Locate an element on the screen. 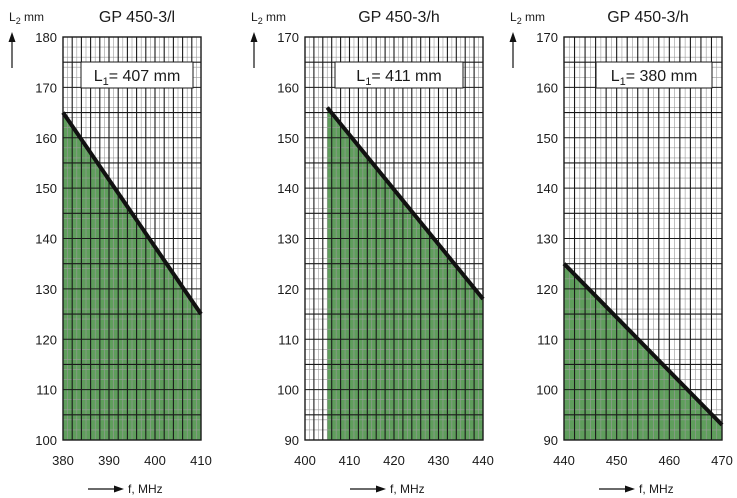 The height and width of the screenshot is (498, 737). annotation-label: L1= 407 mm is located at coordinates (137, 78).